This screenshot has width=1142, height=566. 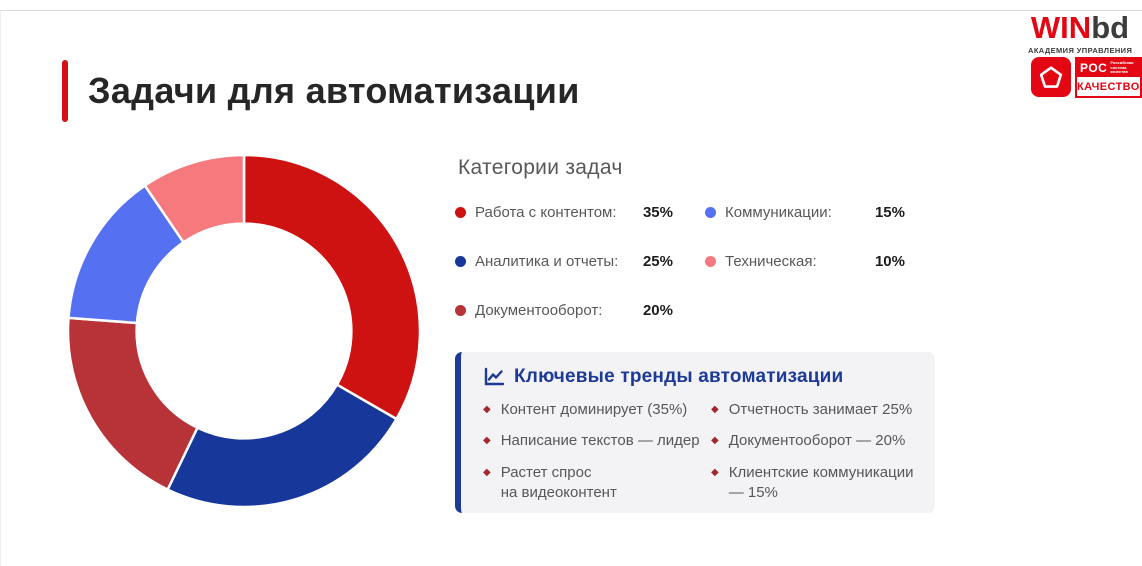 What do you see at coordinates (546, 212) in the screenshot?
I see `legend-label: Работа с контентом:` at bounding box center [546, 212].